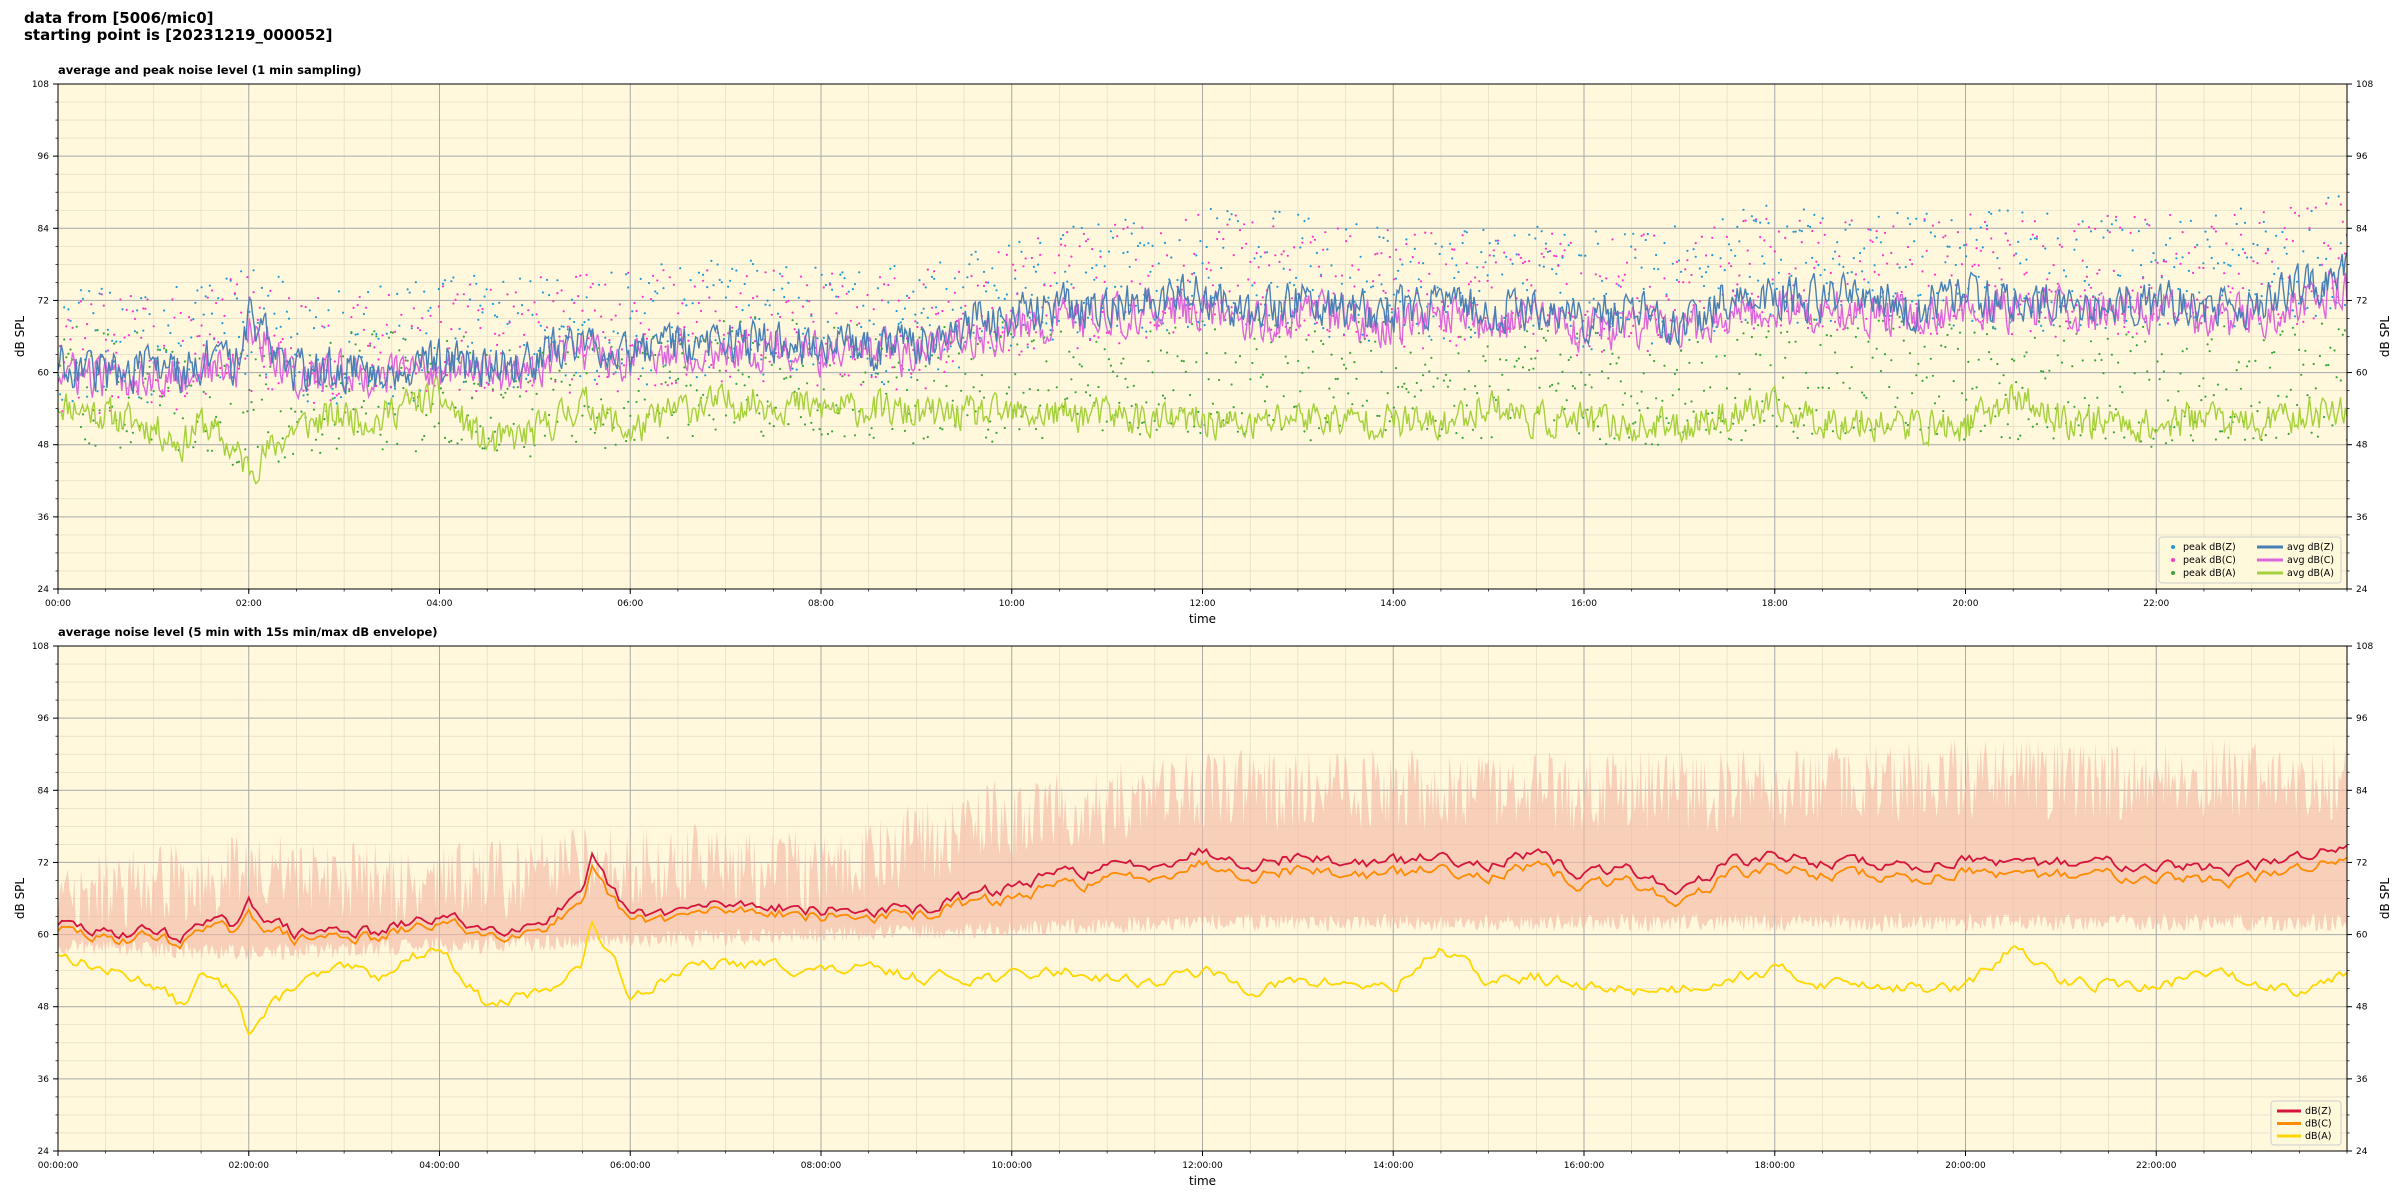 The width and height of the screenshot is (2400, 1200). Describe the element at coordinates (440, 604) in the screenshot. I see `x-tick-label: 04:00` at that location.